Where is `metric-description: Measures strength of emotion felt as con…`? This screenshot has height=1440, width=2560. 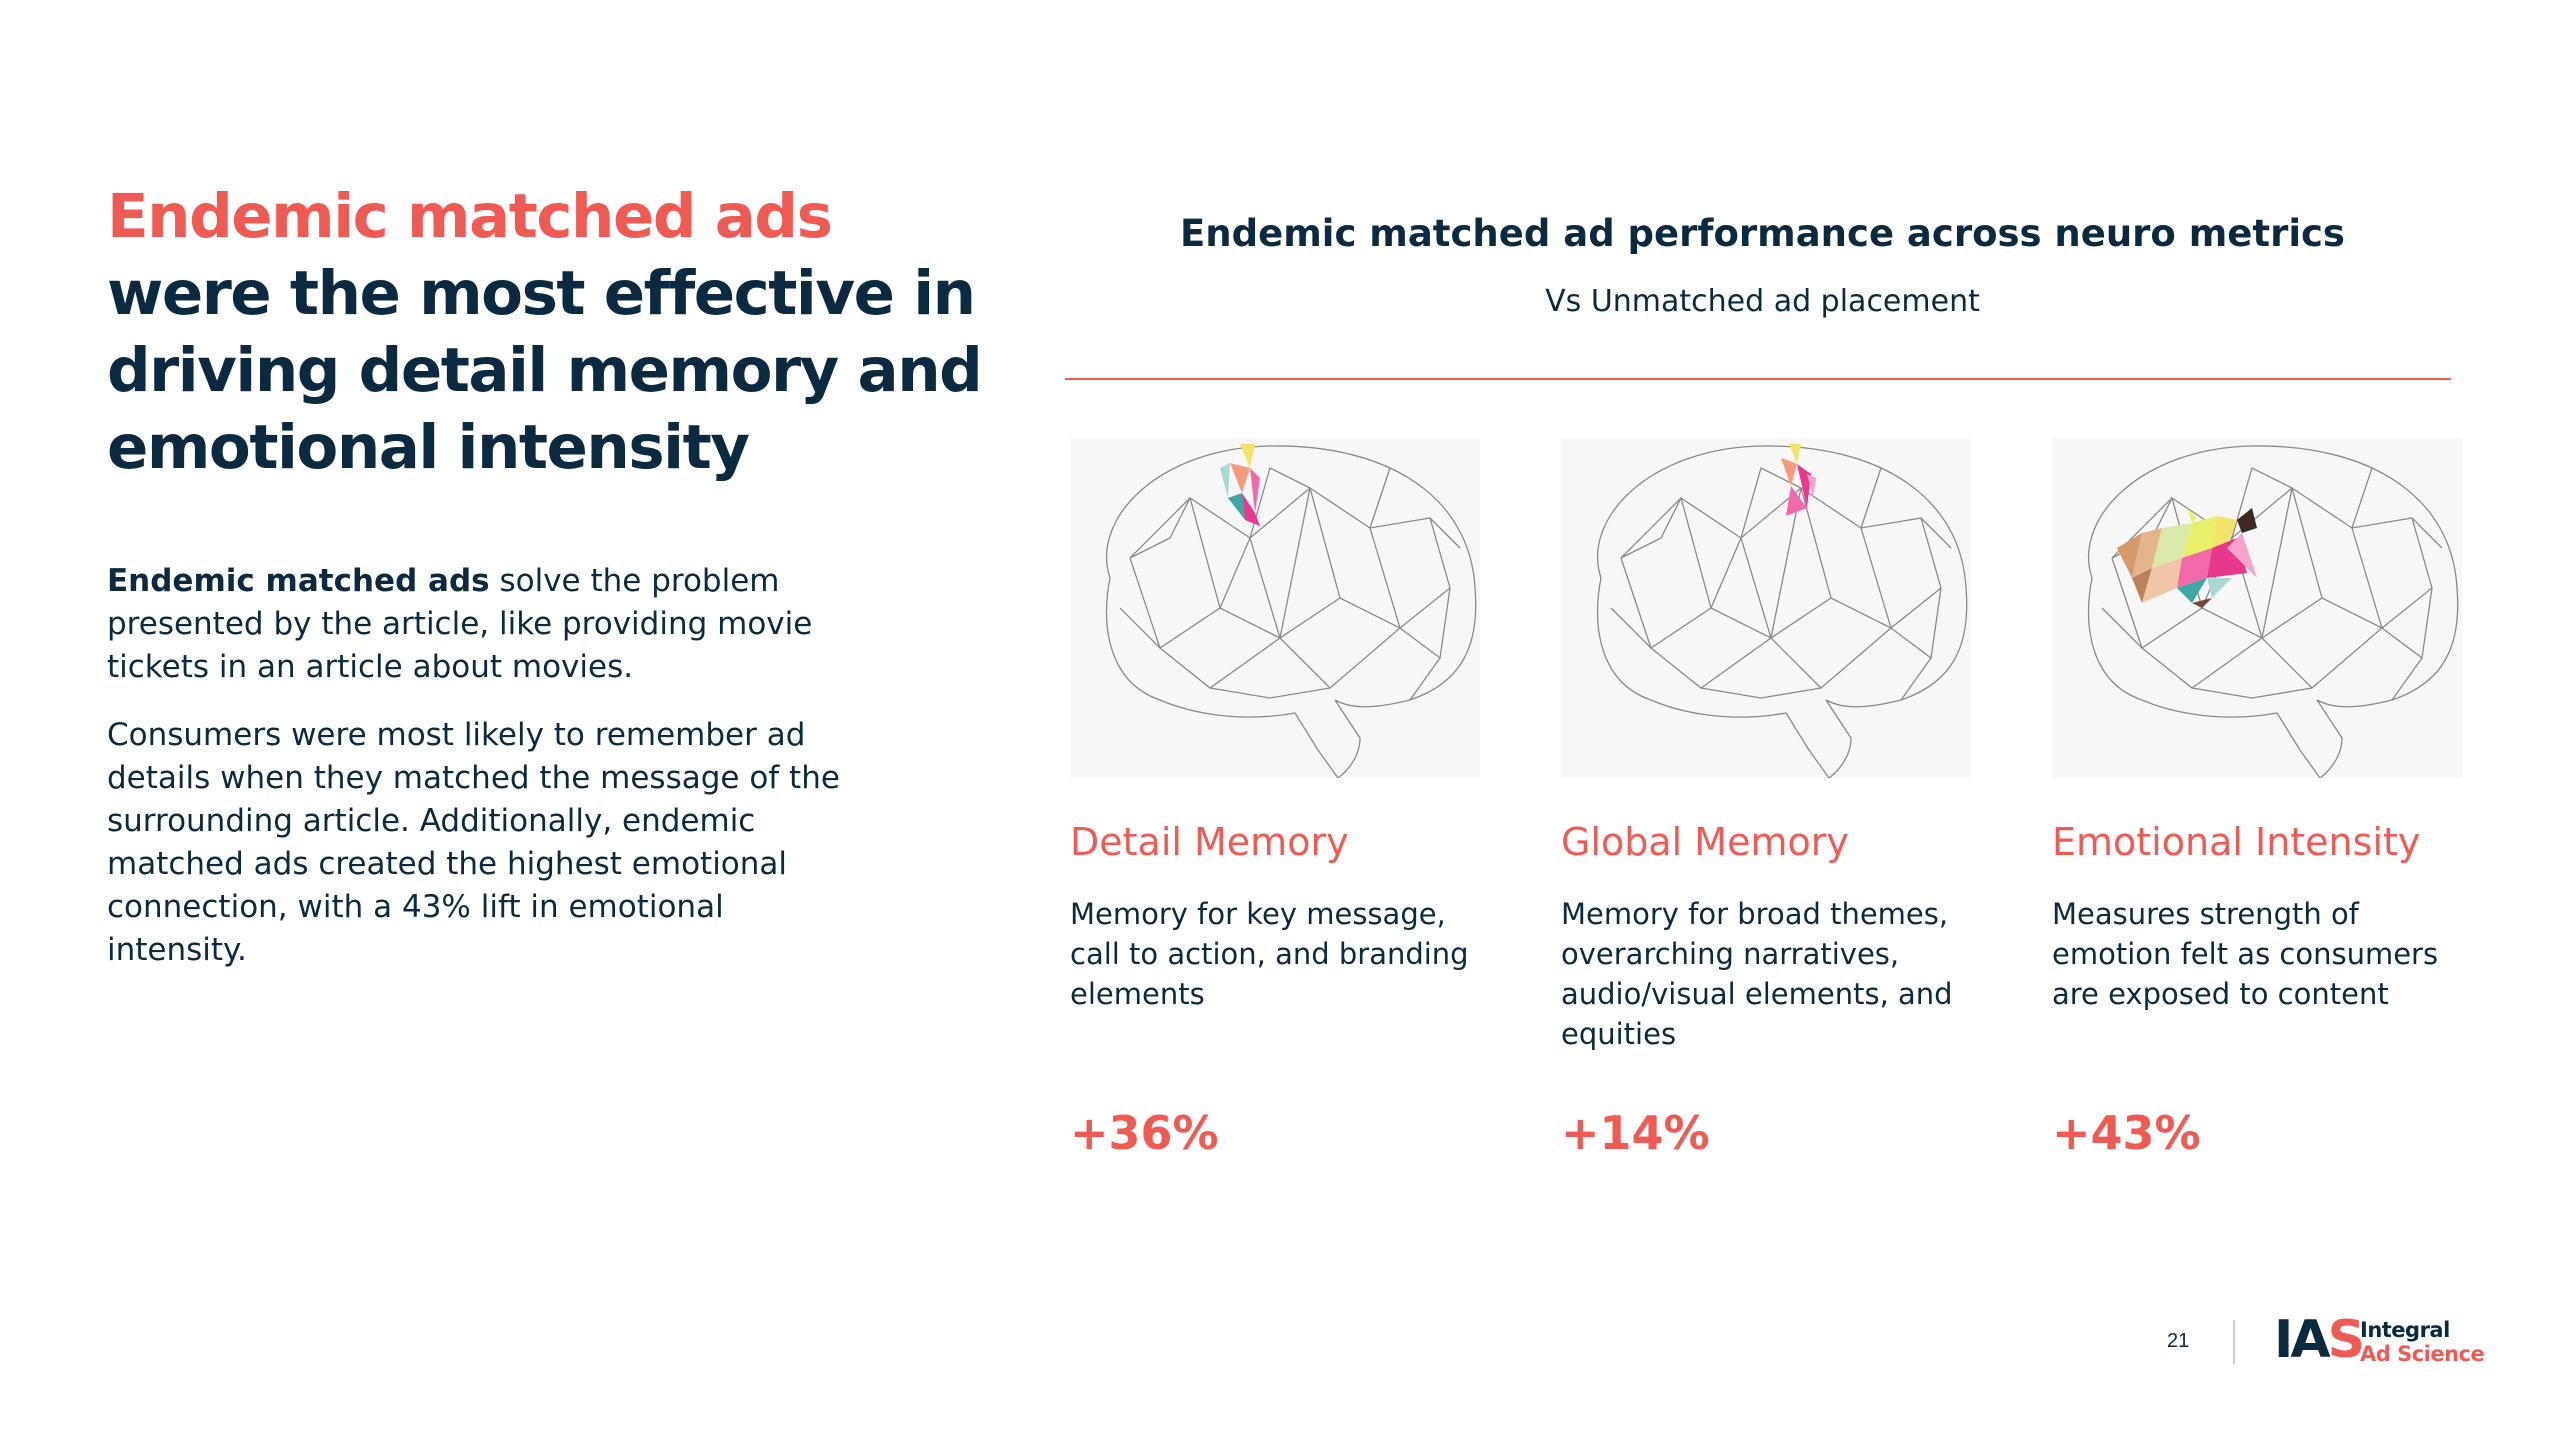 metric-description: Measures strength of emotion felt as con… is located at coordinates (2245, 954).